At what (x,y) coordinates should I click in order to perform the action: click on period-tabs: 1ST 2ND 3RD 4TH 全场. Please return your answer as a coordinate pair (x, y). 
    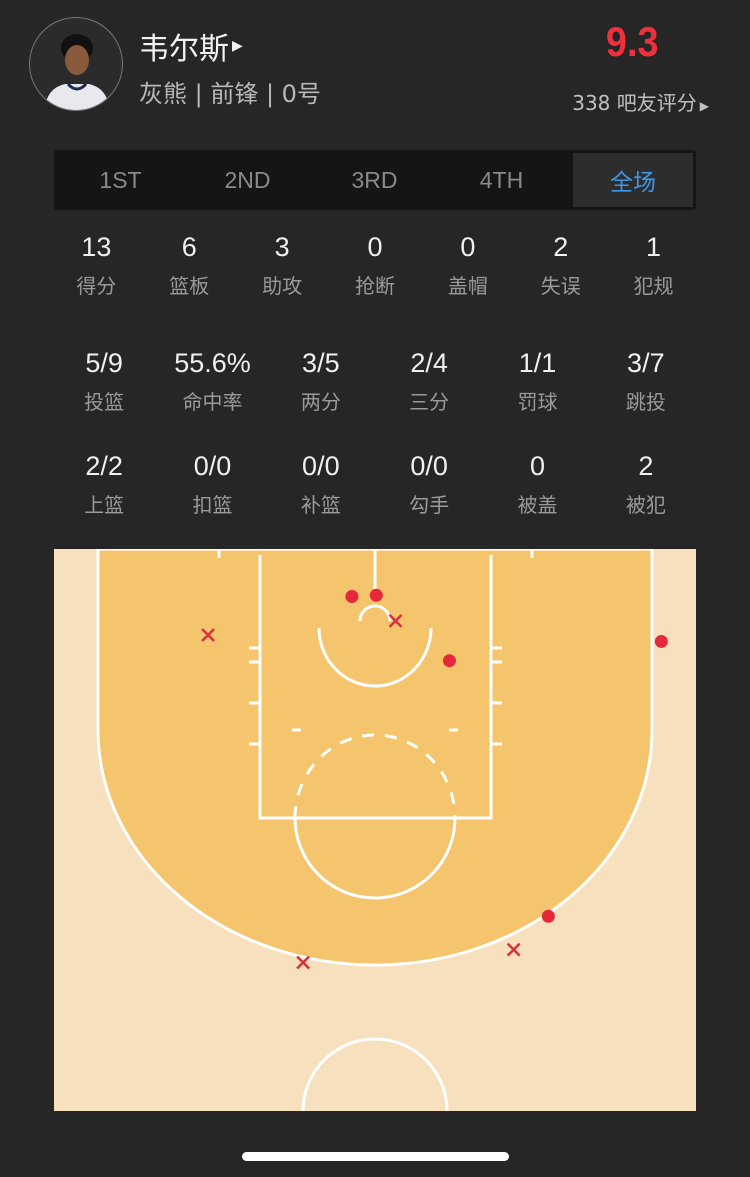
    Looking at the image, I should click on (375, 180).